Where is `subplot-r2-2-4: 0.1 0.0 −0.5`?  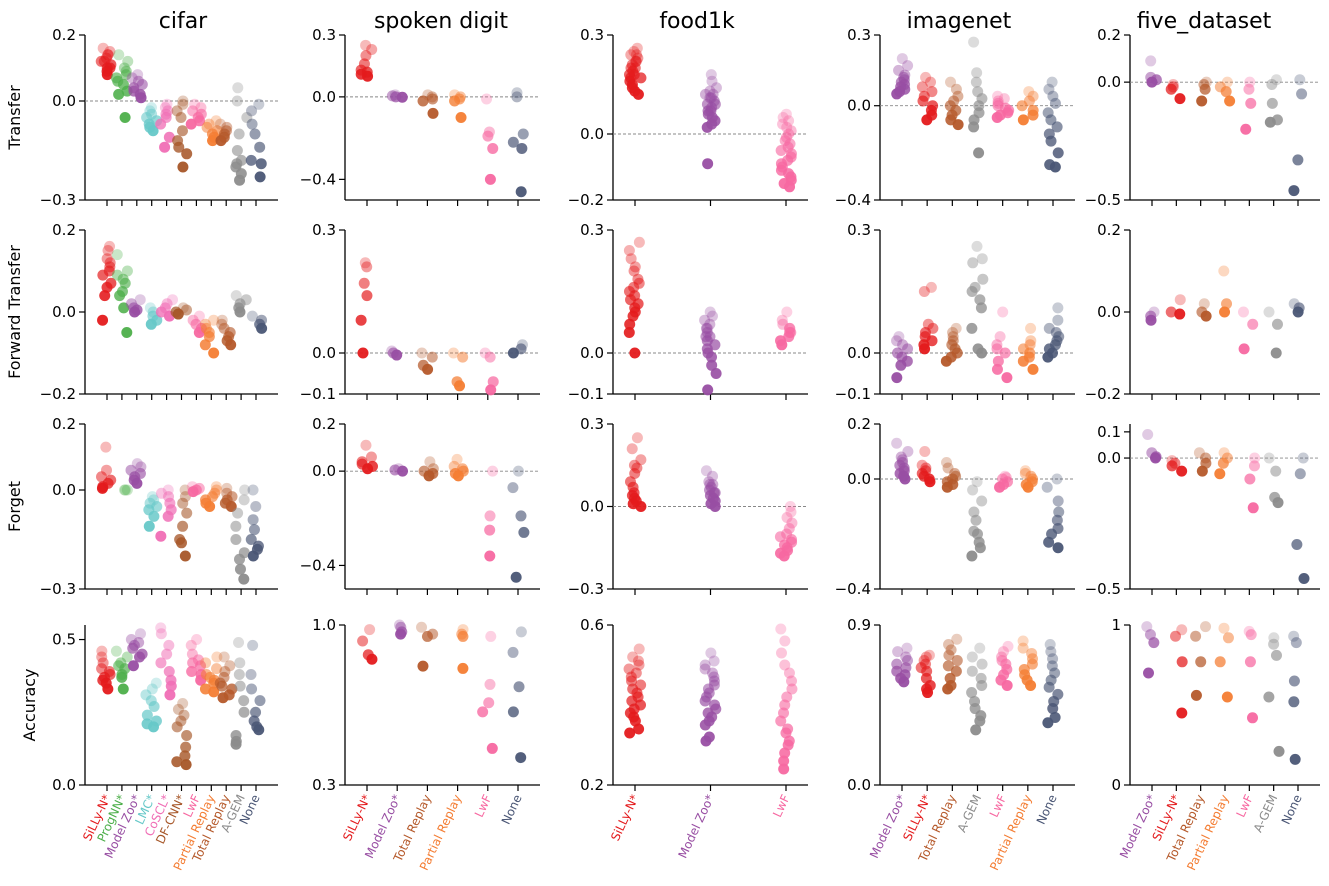 subplot-r2-2-4: 0.1 0.0 −0.5 is located at coordinates (1202, 510).